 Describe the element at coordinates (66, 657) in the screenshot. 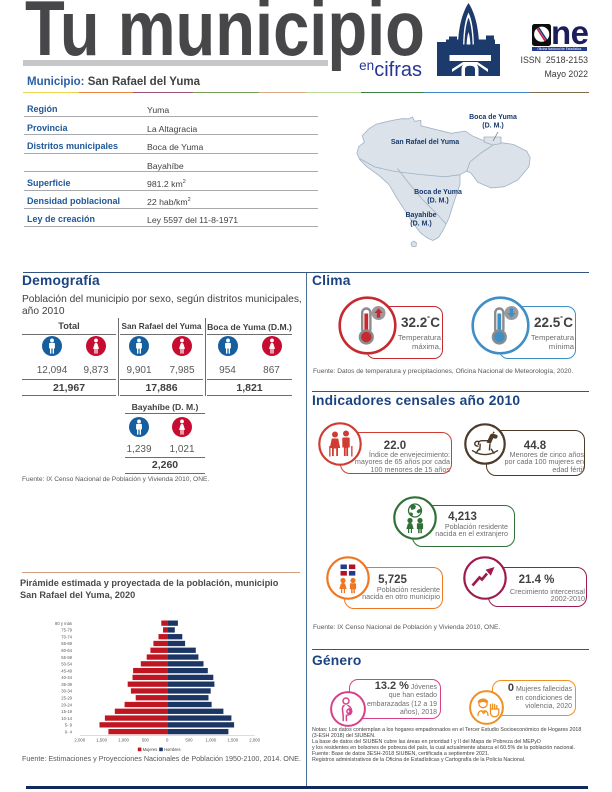

I see `svg-text: 55-59` at that location.